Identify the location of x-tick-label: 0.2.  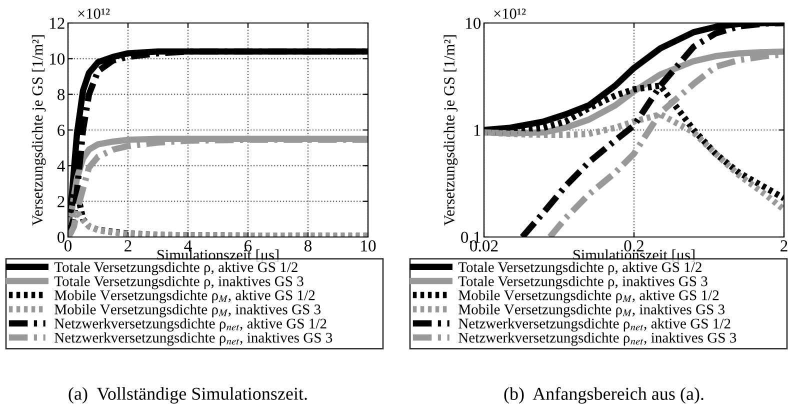
(634, 246).